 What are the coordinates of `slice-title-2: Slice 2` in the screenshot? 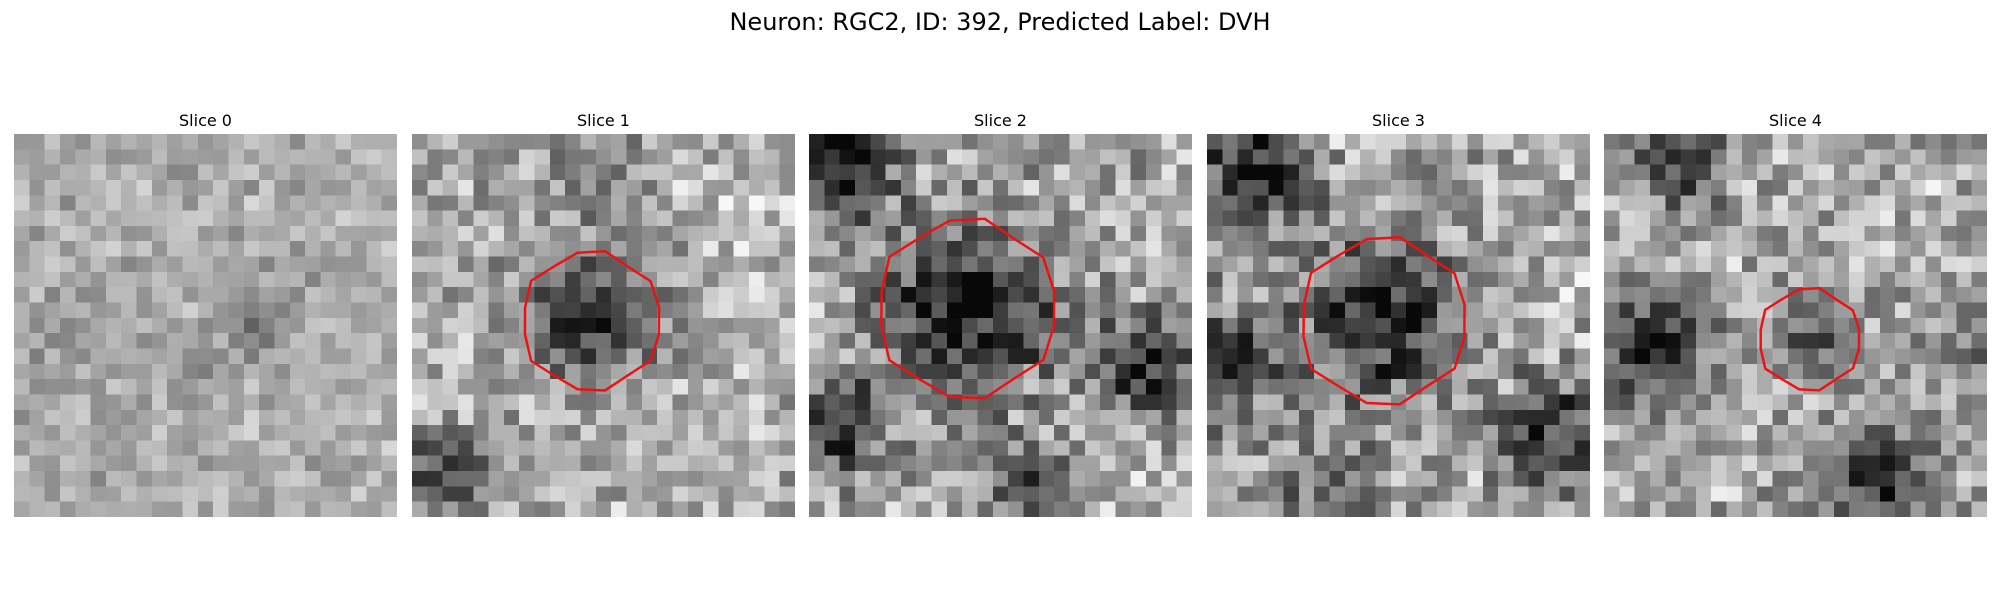 It's located at (1000, 120).